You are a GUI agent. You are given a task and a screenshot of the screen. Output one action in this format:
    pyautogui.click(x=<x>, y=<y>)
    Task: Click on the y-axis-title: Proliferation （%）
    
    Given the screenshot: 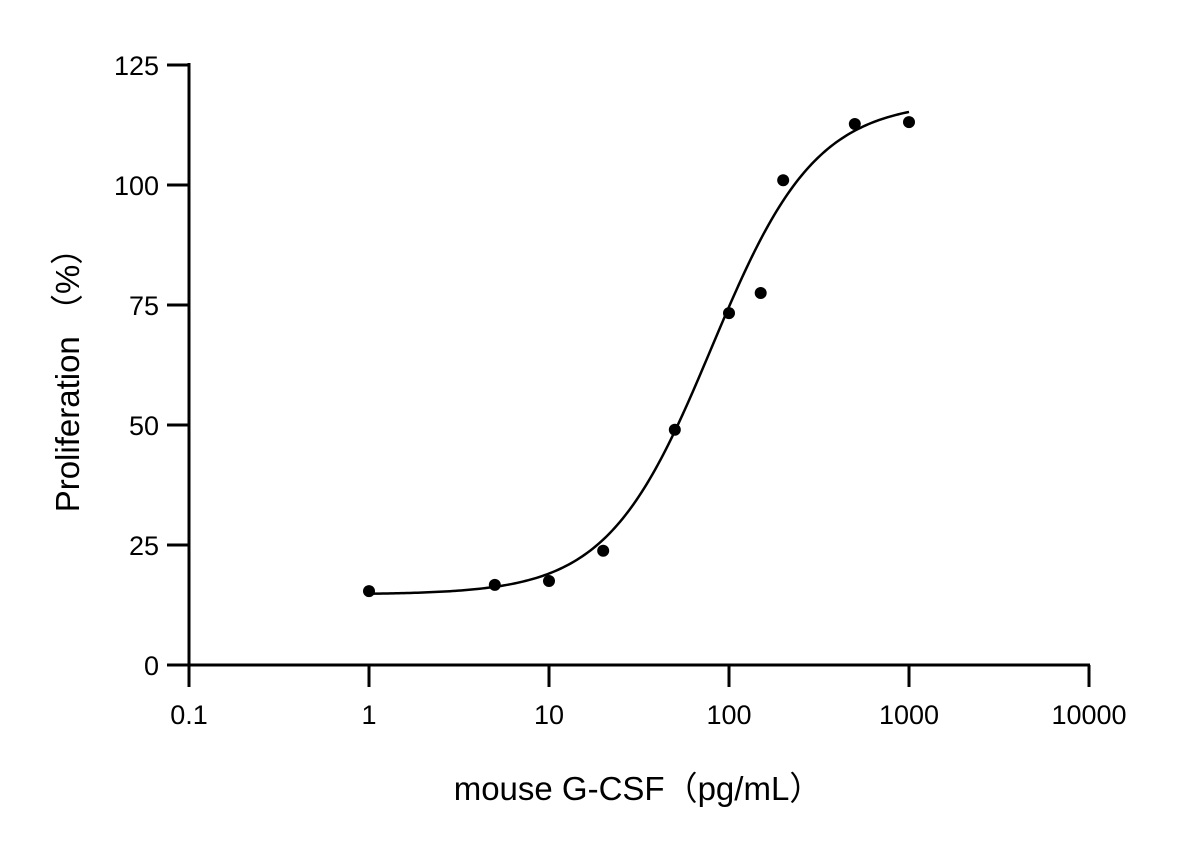 What is the action you would take?
    pyautogui.click(x=67, y=372)
    